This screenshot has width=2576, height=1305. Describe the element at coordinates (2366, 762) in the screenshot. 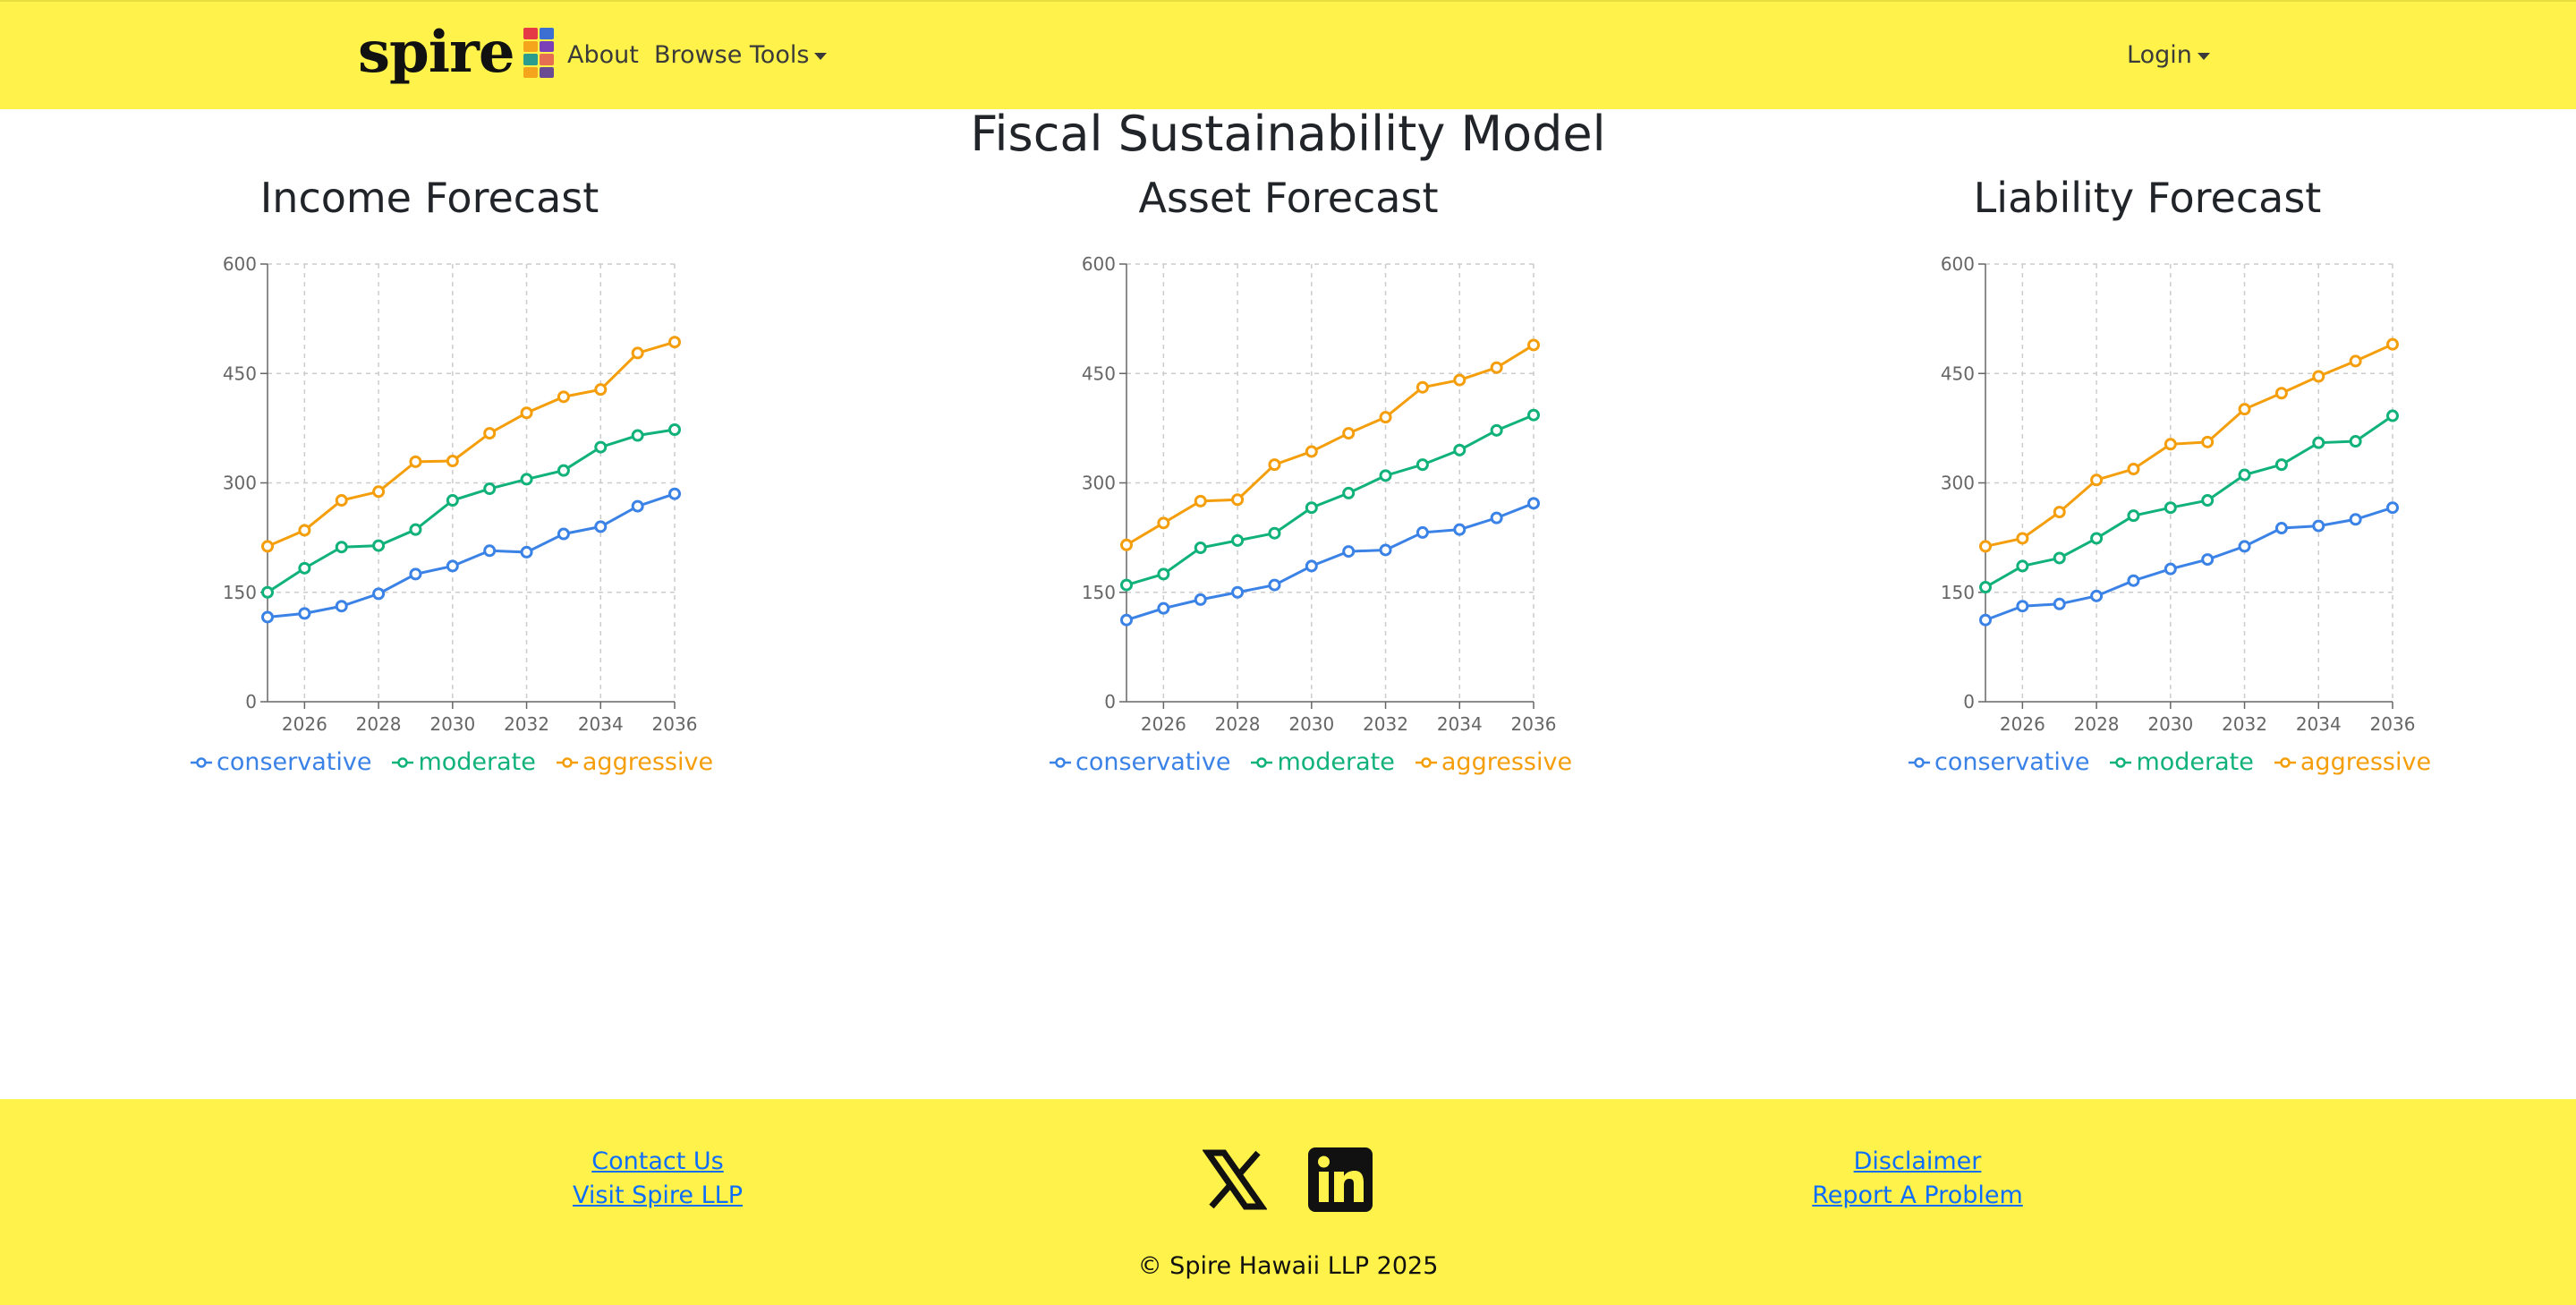

I see `legend-label: aggressive` at that location.